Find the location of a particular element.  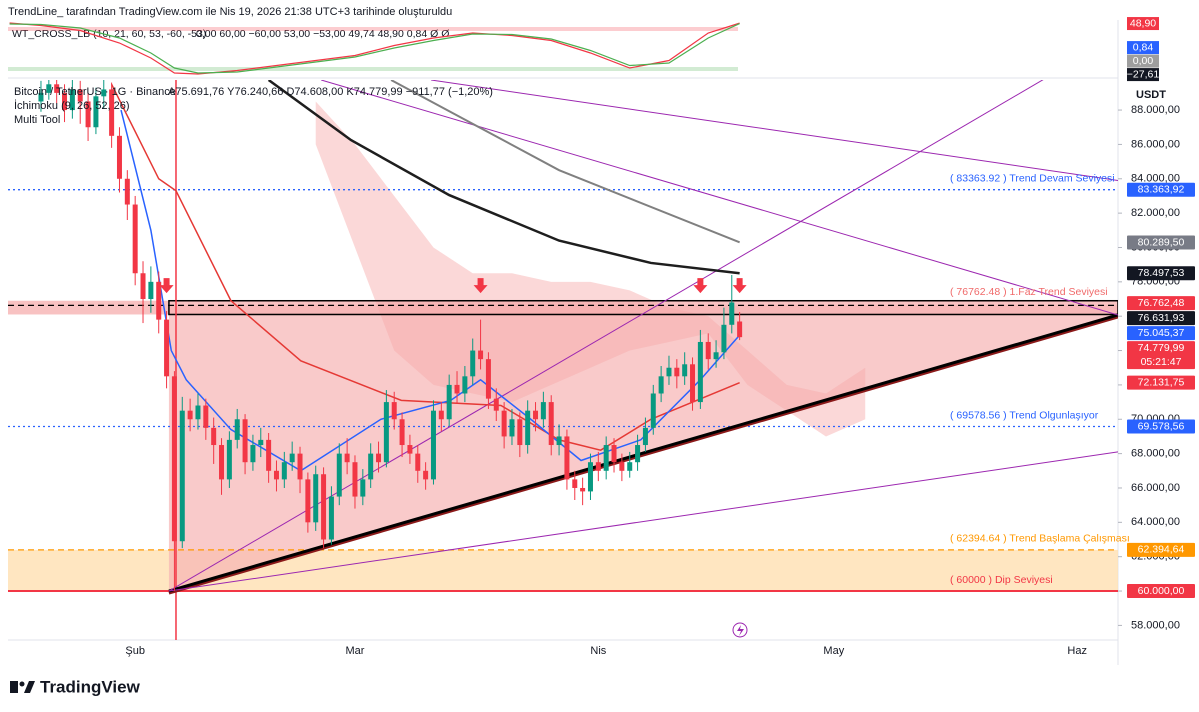

price-tag-label: 80.289,50 is located at coordinates (1161, 242).